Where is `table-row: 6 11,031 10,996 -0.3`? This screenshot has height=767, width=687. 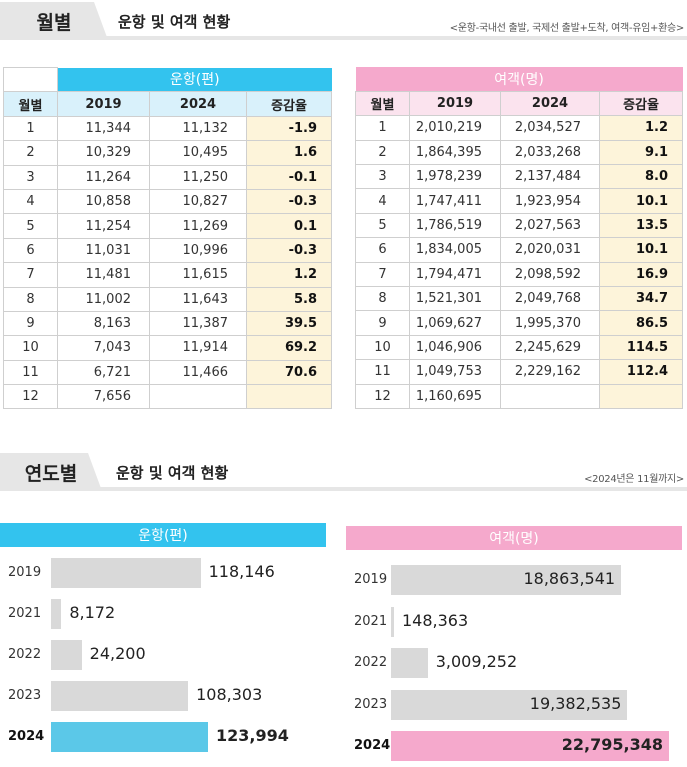
table-row: 6 11,031 10,996 -0.3 is located at coordinates (168, 250).